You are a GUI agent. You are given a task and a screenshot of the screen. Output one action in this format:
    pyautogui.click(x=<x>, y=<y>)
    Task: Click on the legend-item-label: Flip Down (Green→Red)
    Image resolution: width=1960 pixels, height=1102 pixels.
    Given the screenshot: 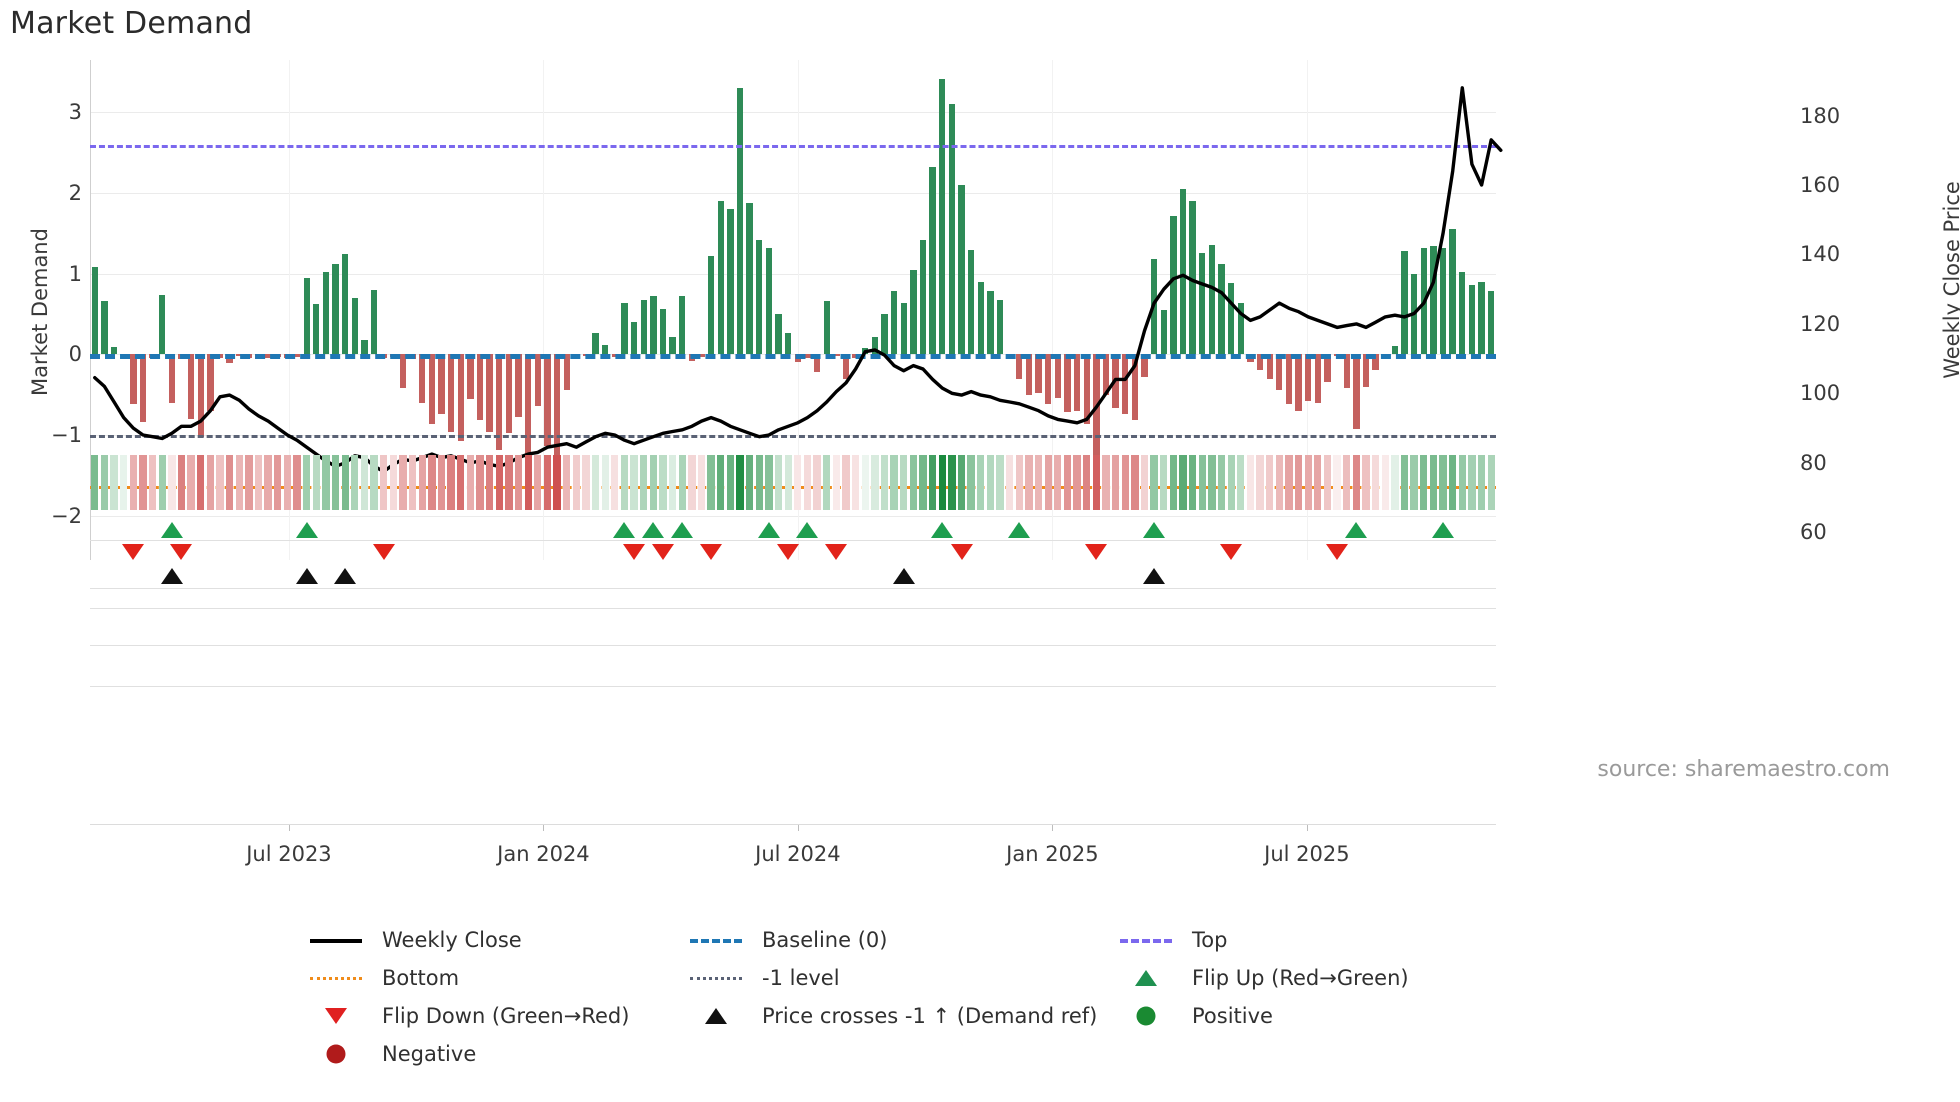 What is the action you would take?
    pyautogui.click(x=506, y=1015)
    